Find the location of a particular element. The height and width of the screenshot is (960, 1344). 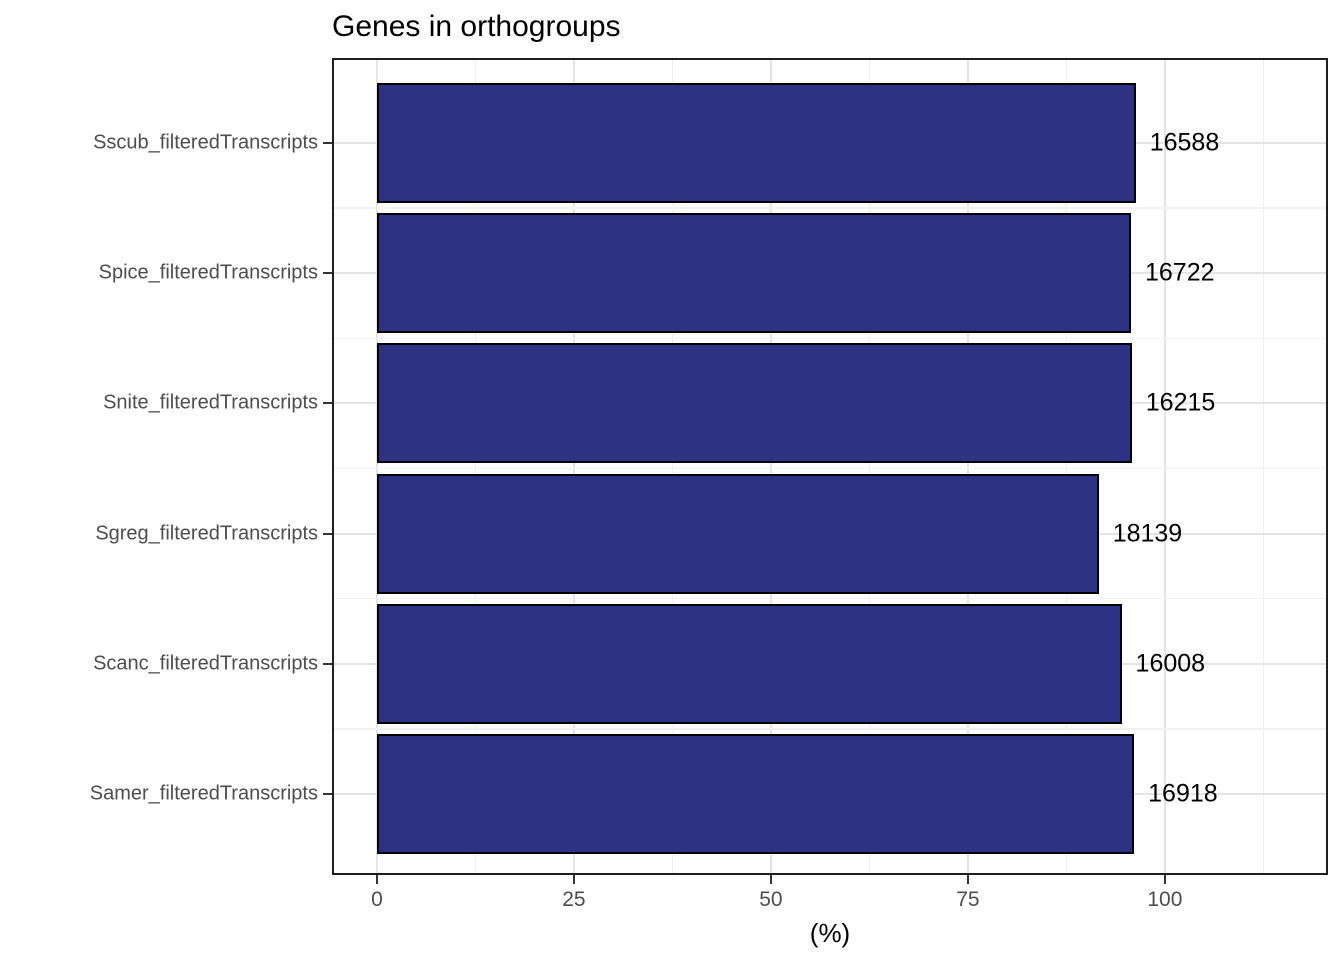

y-axis-label: Spice_filteredTranscripts is located at coordinates (208, 272).